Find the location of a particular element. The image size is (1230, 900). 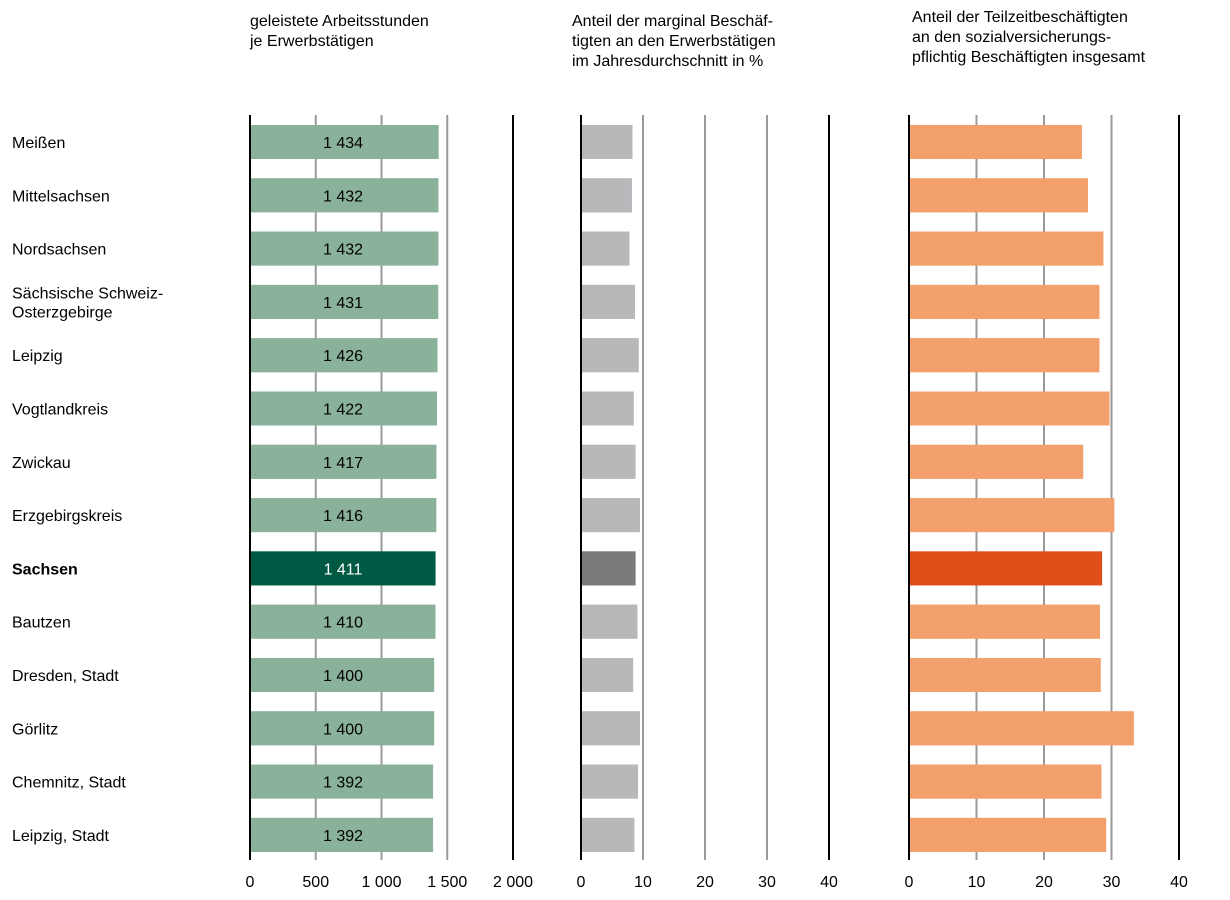

data-label: 1 411 is located at coordinates (343, 569).